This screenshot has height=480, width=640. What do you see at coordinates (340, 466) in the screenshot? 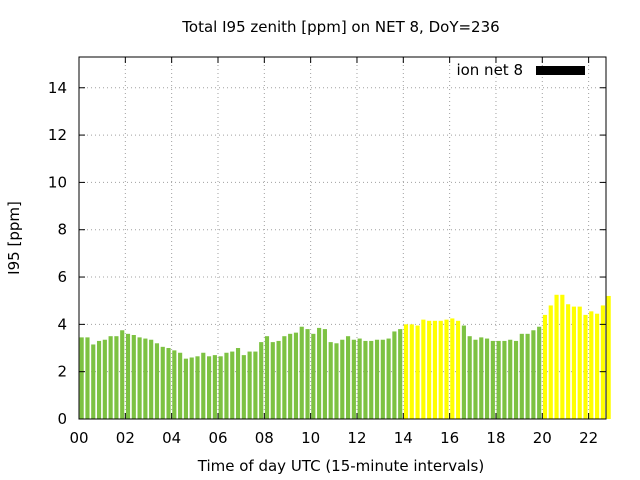
I see `x-axis-label: Time of day UTC (15-minute intervals)` at bounding box center [340, 466].